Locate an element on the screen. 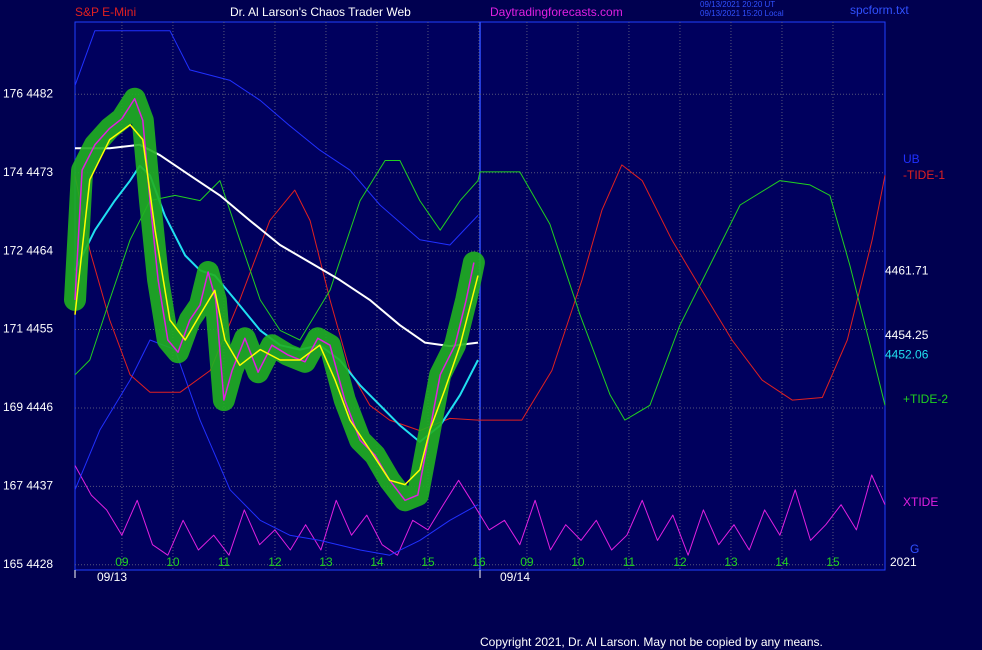  title: Dr. Al Larson's Chaos Trader Web is located at coordinates (320, 12).